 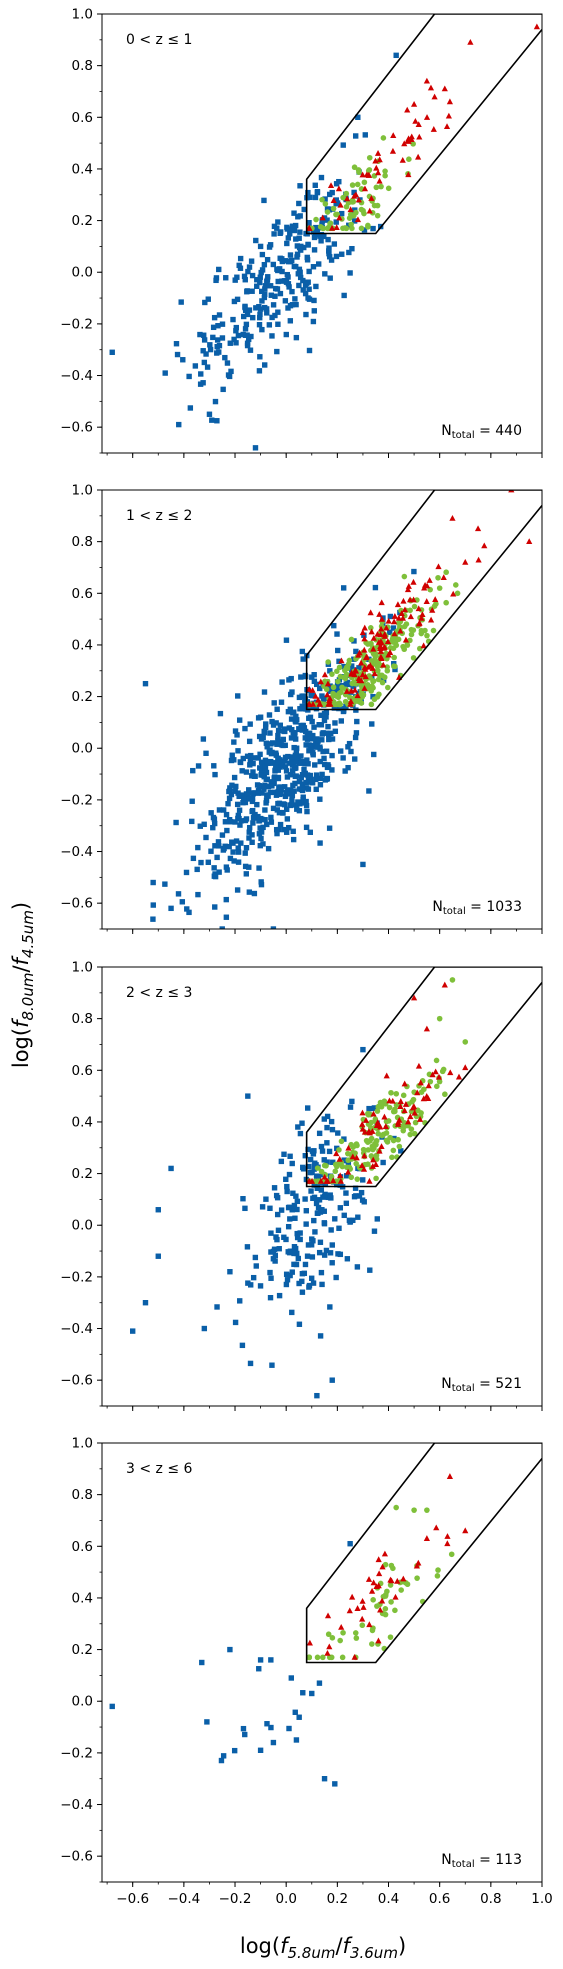 What do you see at coordinates (76, 324) in the screenshot?
I see `y-tick-label: −0.2` at bounding box center [76, 324].